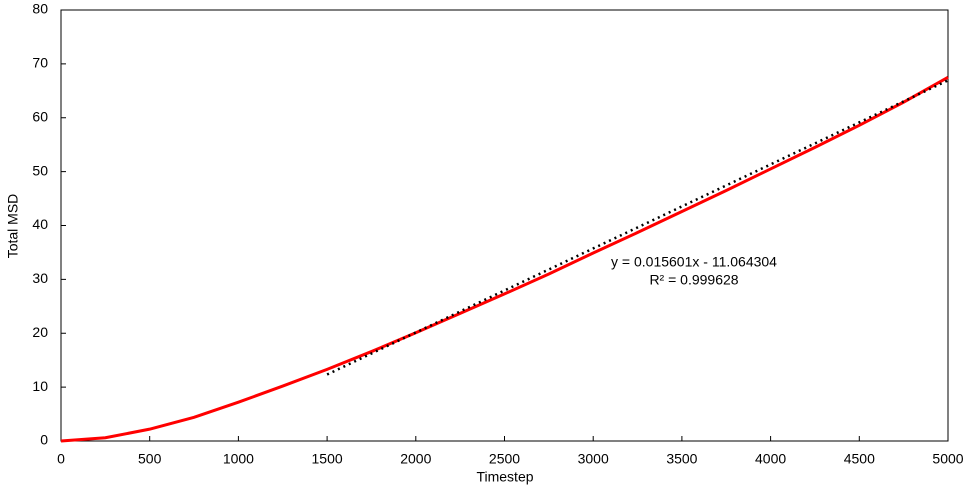 Image resolution: width=967 pixels, height=487 pixels. Describe the element at coordinates (40, 170) in the screenshot. I see `y-tick-label: 50` at that location.